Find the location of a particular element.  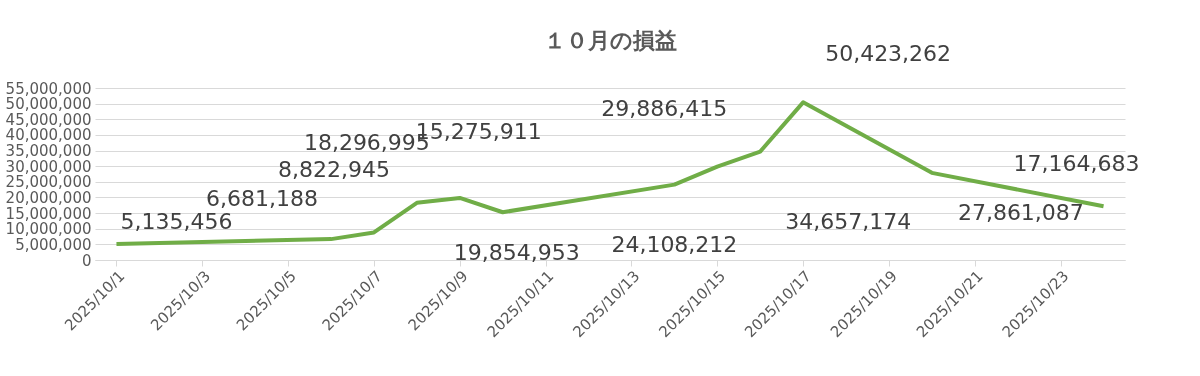

data-label: 50,423,262 is located at coordinates (888, 54).